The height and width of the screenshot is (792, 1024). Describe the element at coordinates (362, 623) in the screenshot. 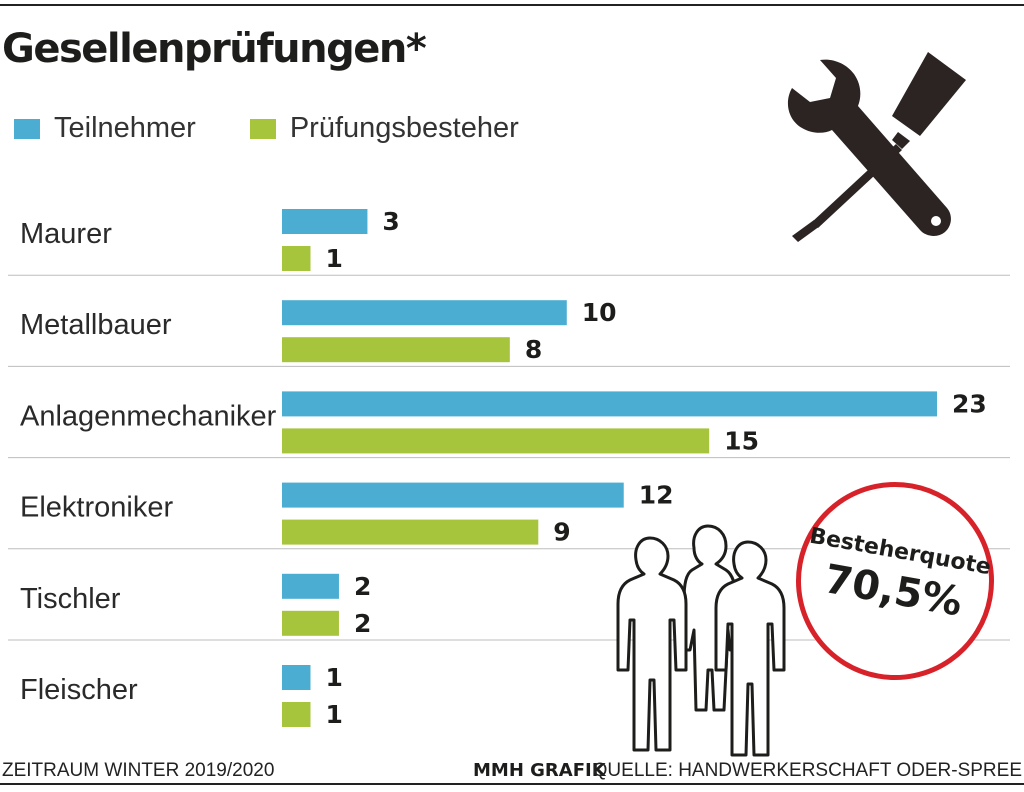

I see `value-label-pr-fungsbesteher-tischler: 2` at that location.